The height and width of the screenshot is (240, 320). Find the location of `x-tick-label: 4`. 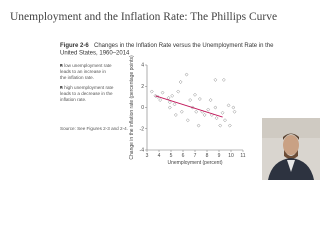

x-tick-label: 4 is located at coordinates (159, 156).